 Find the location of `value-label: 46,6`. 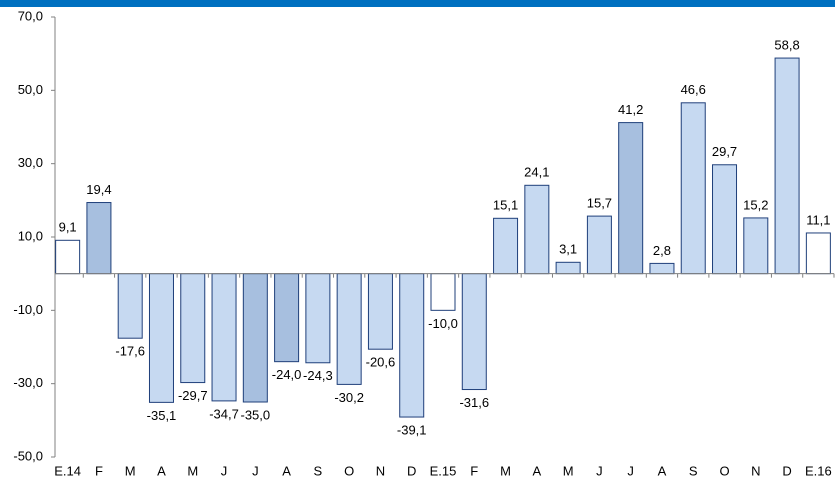

value-label: 46,6 is located at coordinates (693, 89).